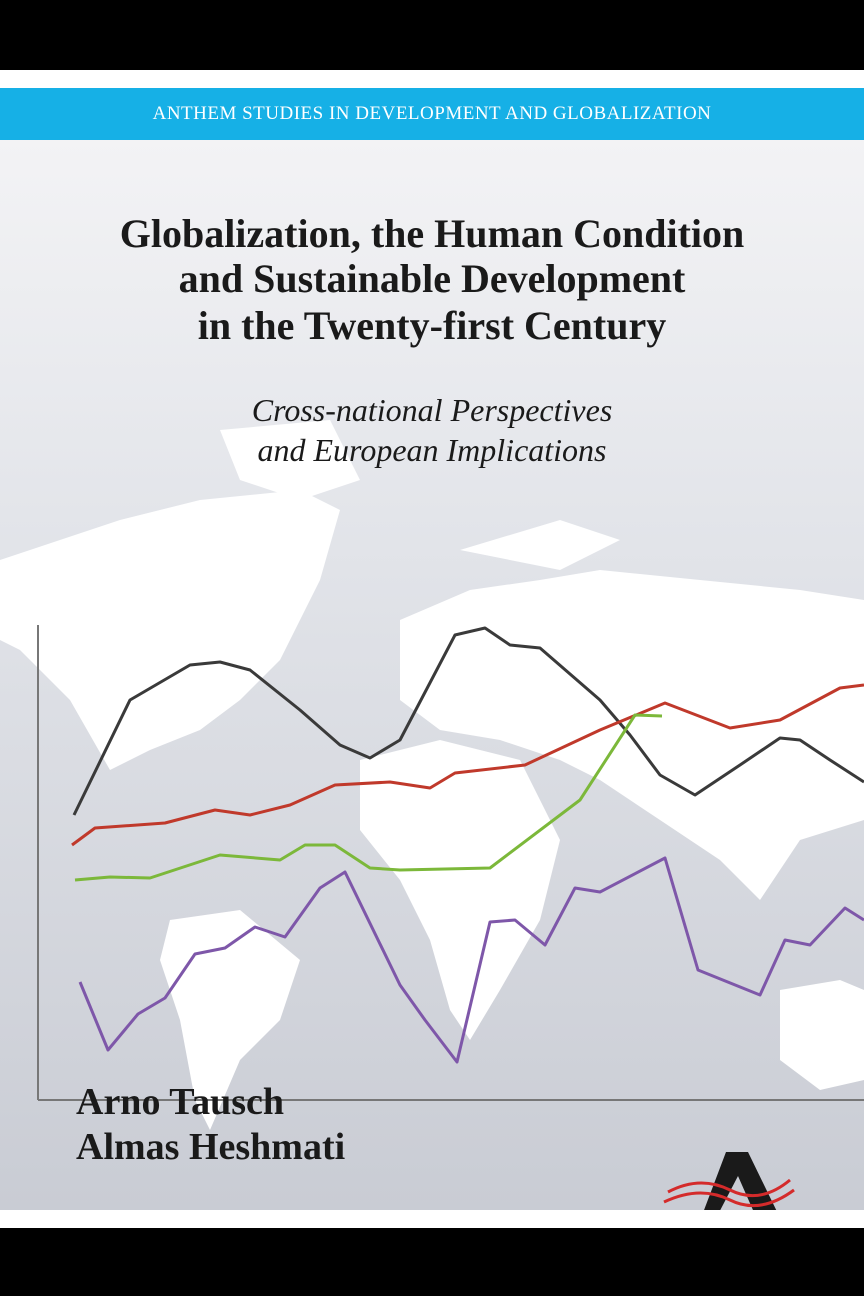  What do you see at coordinates (471, 960) in the screenshot?
I see `line-purple` at bounding box center [471, 960].